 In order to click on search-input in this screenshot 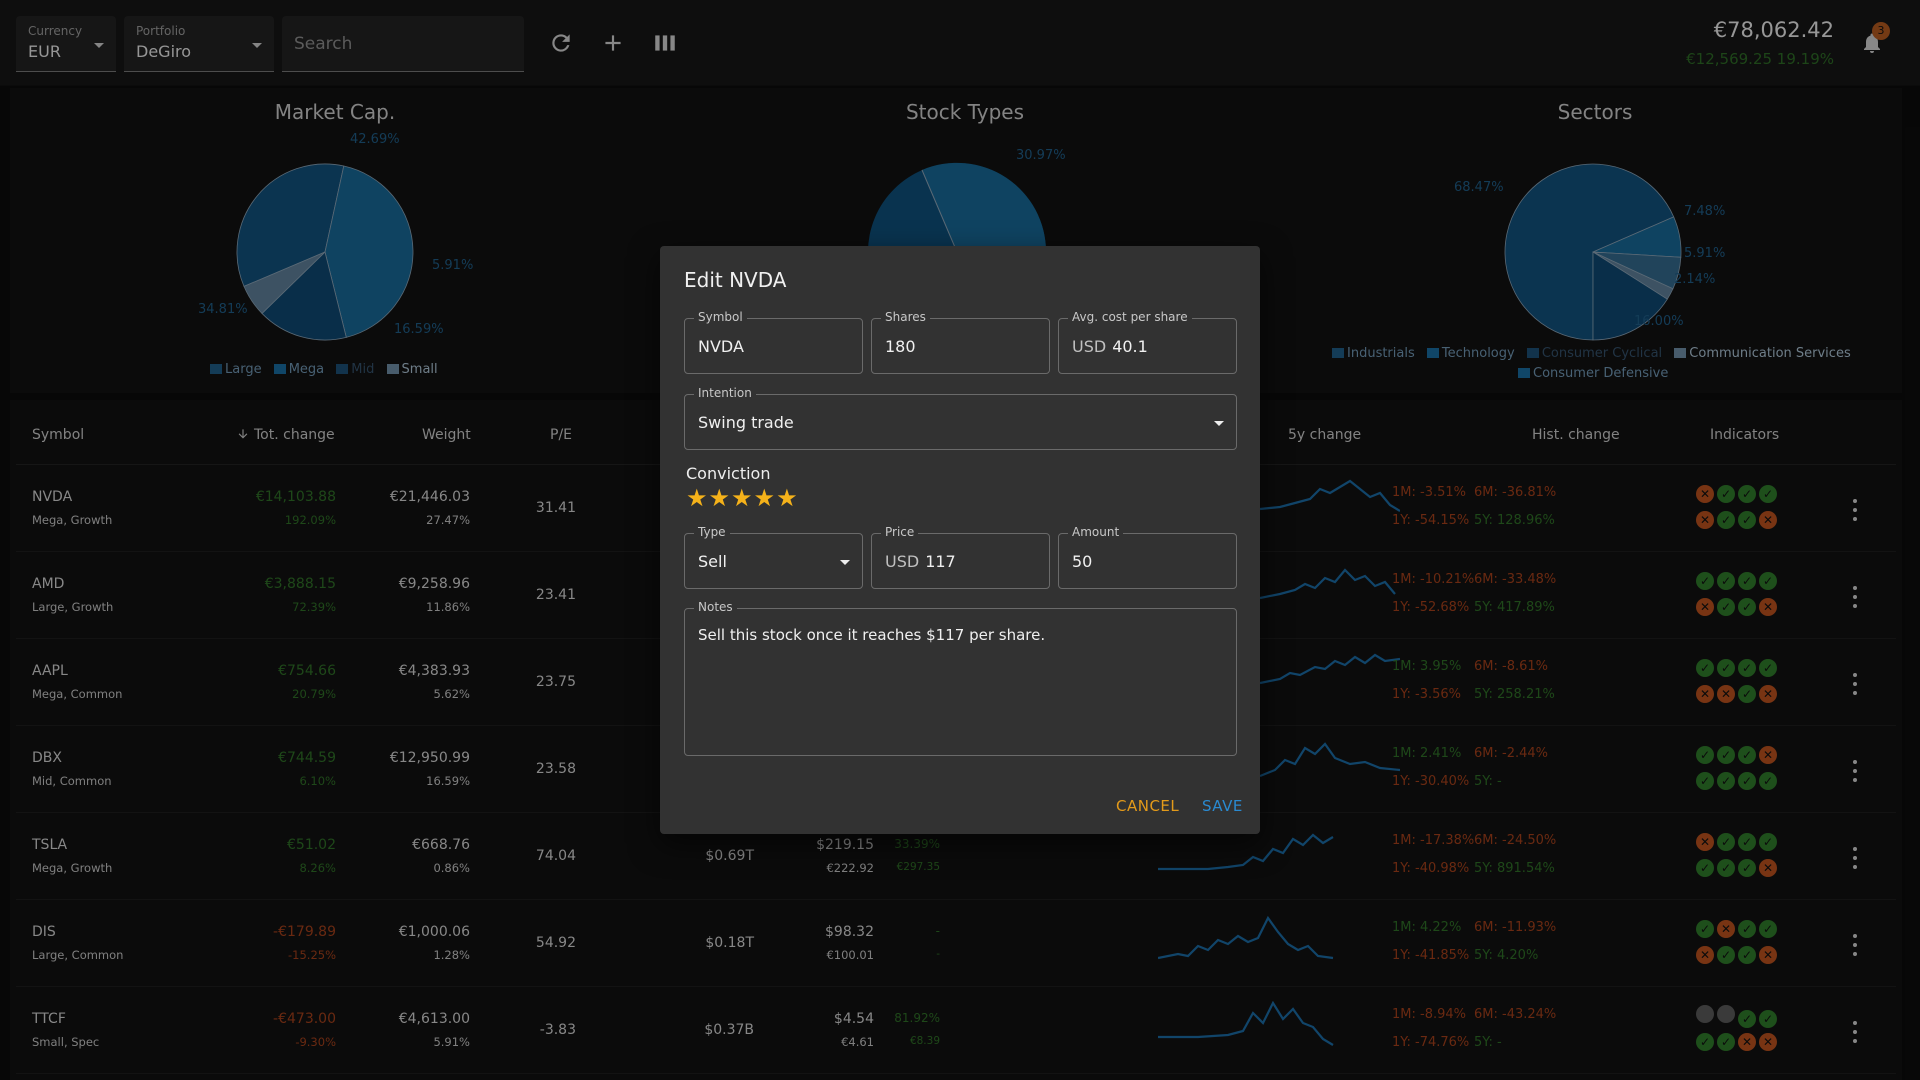, I will do `click(403, 44)`.